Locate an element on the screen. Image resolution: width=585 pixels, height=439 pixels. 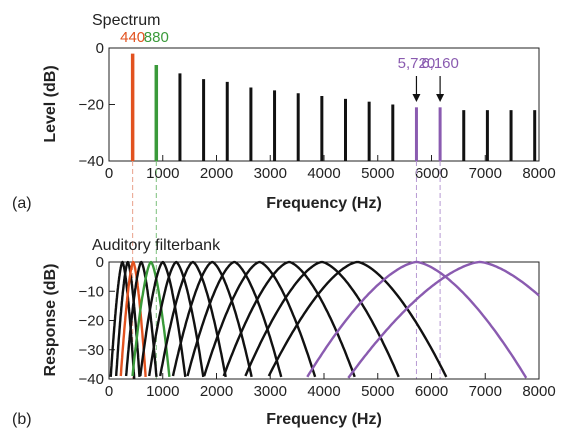
panel-label-a: (a) is located at coordinates (22, 203).